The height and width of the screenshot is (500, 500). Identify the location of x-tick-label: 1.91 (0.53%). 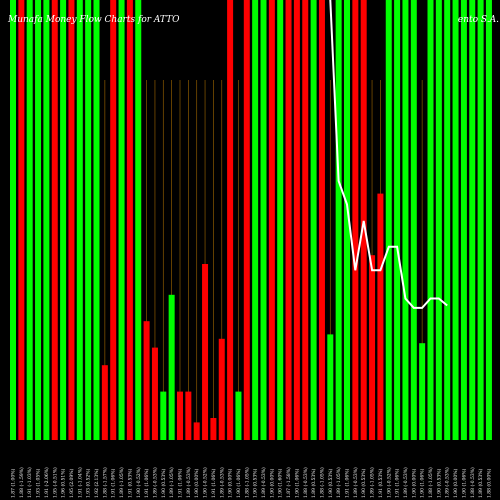
(129, 483).